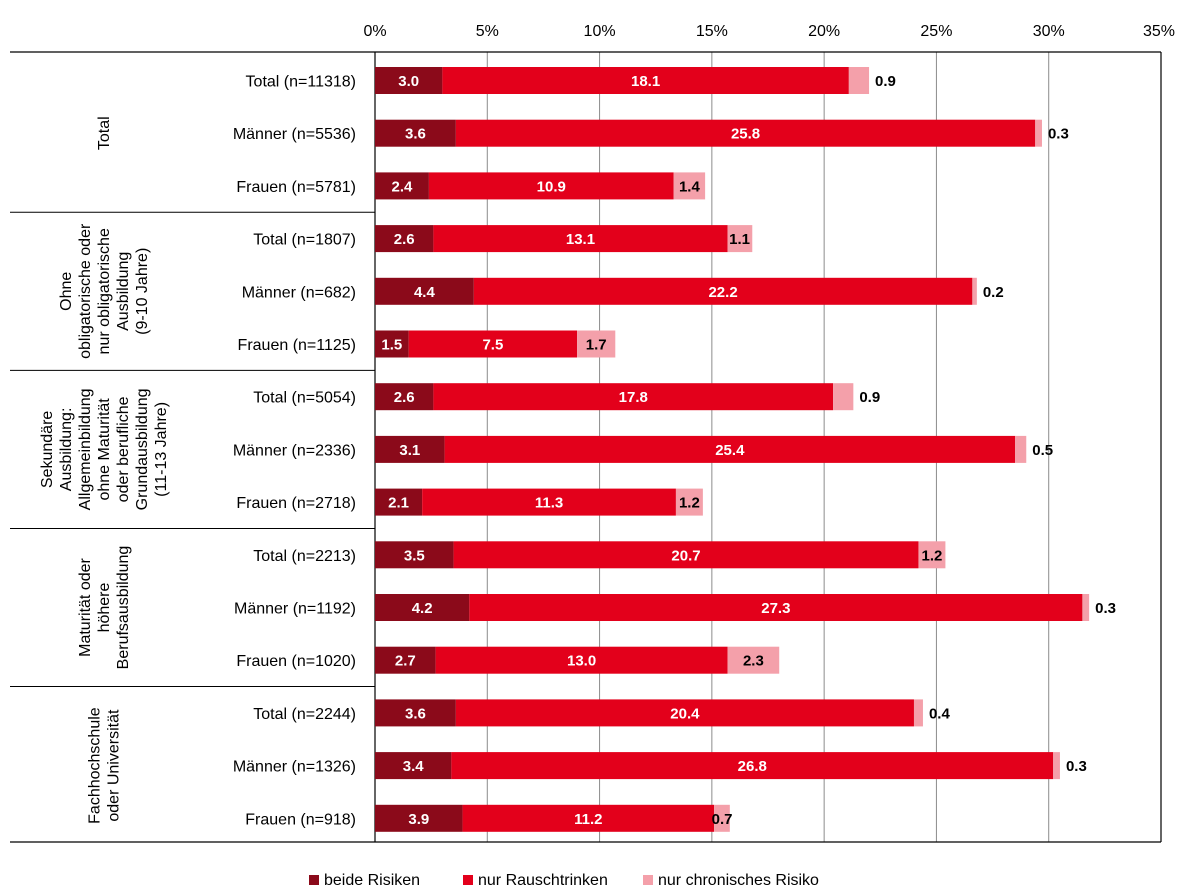  Describe the element at coordinates (47, 449) in the screenshot. I see `group-label-line: Sekundäre` at that location.